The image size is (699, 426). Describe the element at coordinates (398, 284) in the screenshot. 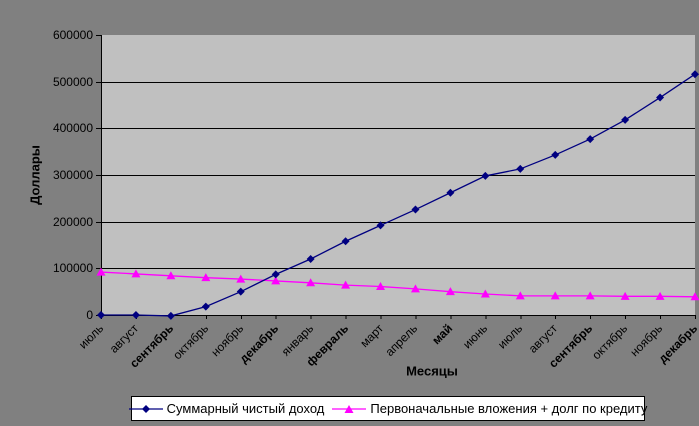

I see `series-line` at that location.